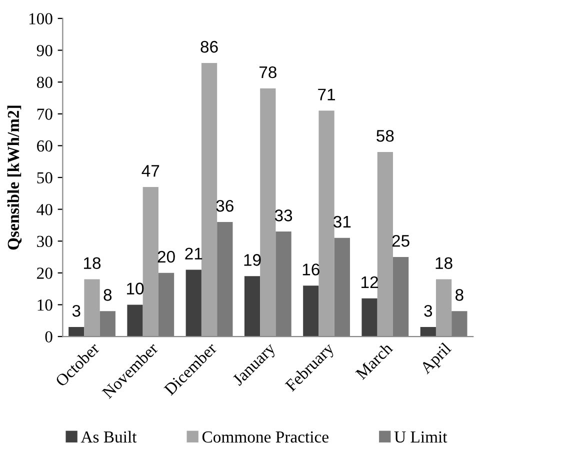 Image resolution: width=570 pixels, height=461 pixels. What do you see at coordinates (14, 178) in the screenshot?
I see `y-axis-title: Qsensible [kWh/m2]` at bounding box center [14, 178].